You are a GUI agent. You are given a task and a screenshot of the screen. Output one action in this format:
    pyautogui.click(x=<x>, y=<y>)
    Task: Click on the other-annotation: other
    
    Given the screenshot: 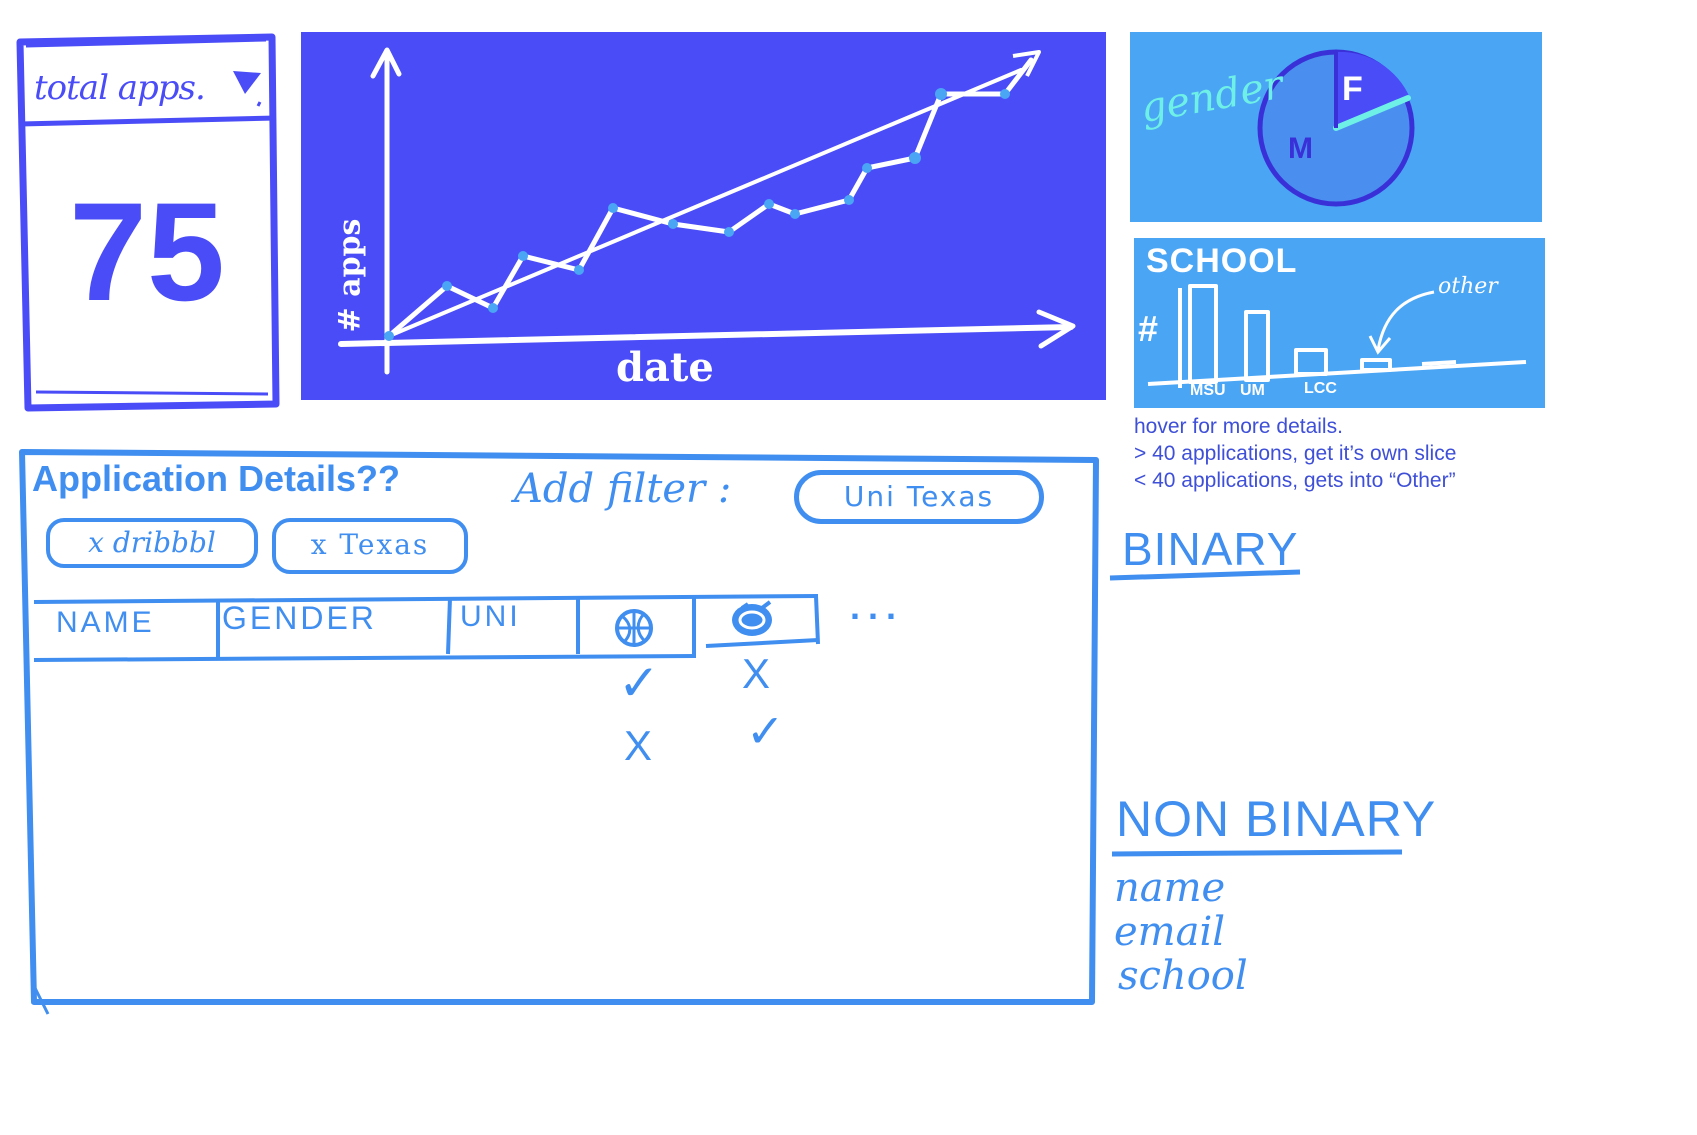 What is the action you would take?
    pyautogui.click(x=1468, y=286)
    